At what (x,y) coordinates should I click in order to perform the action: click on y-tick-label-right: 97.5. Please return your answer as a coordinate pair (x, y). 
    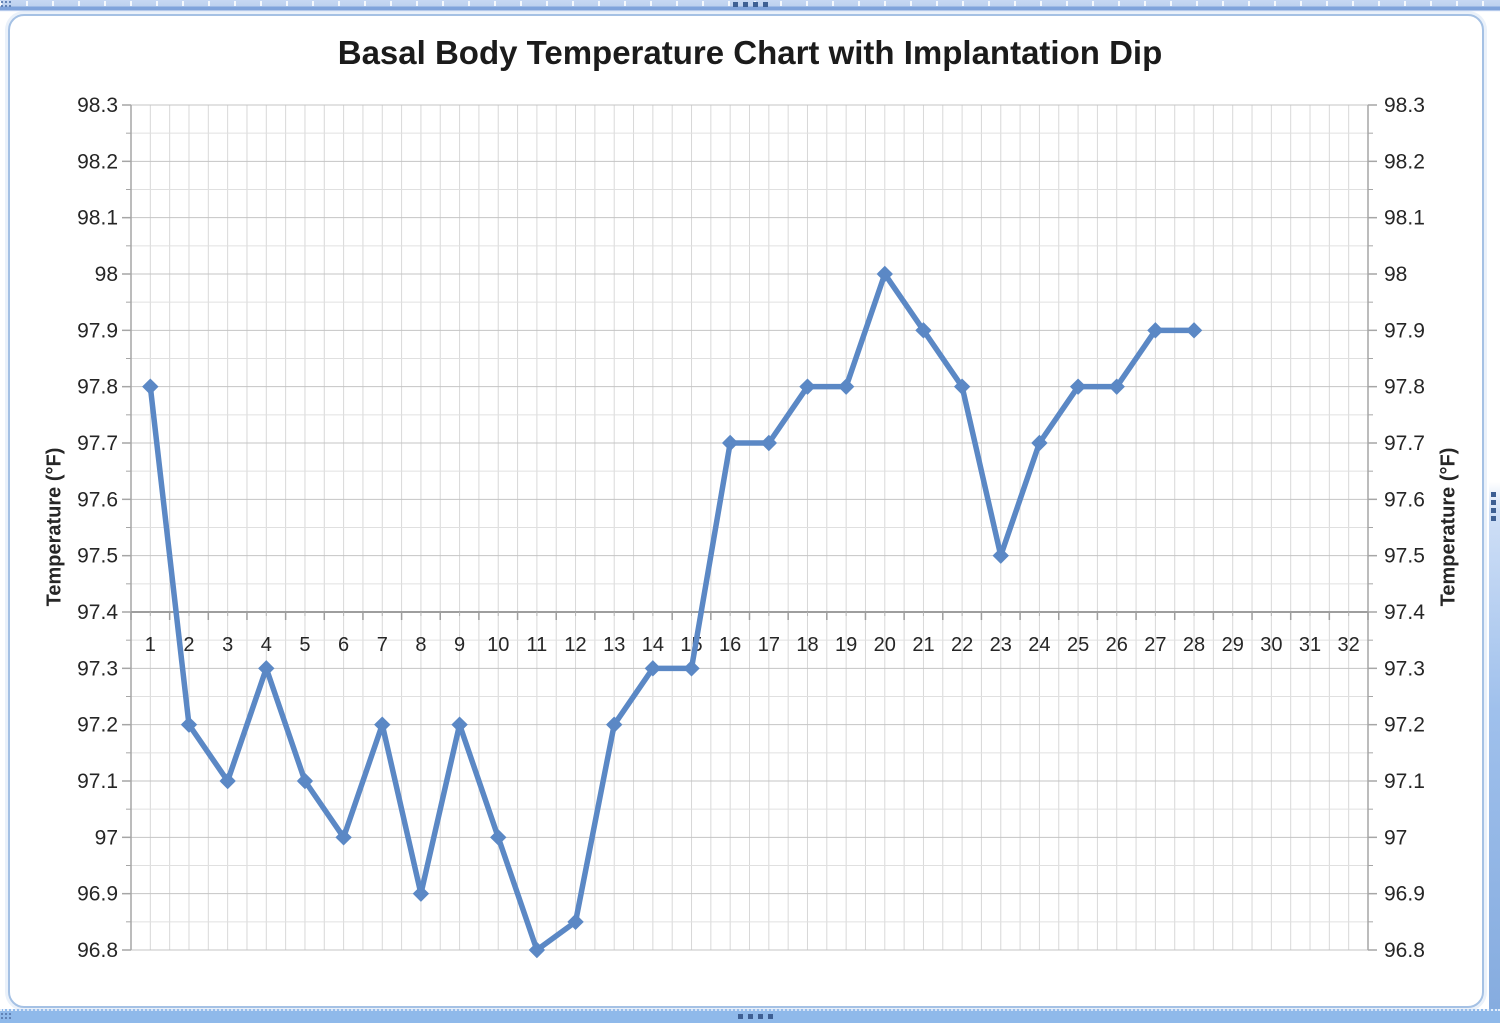
    Looking at the image, I should click on (1404, 556).